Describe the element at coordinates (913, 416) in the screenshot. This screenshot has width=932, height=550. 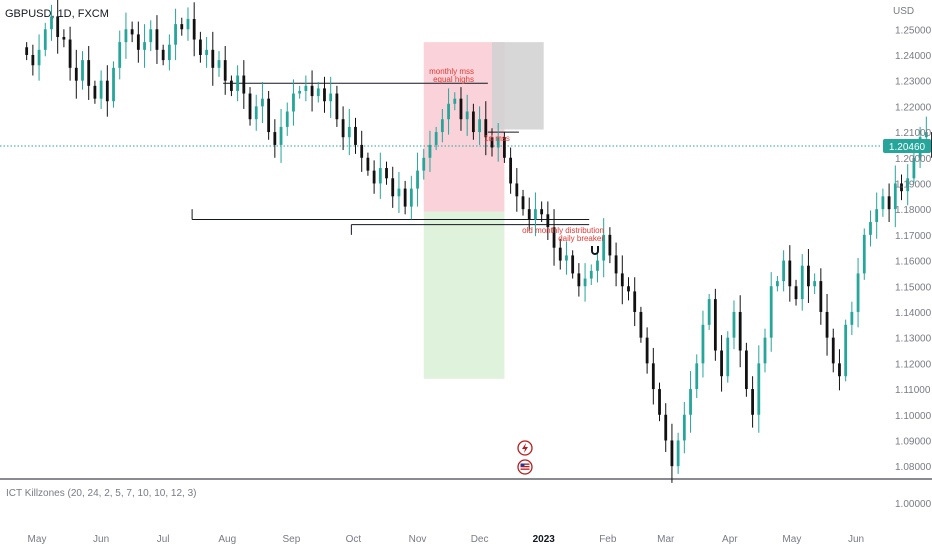
I see `y-tick-label: 1.10000` at that location.